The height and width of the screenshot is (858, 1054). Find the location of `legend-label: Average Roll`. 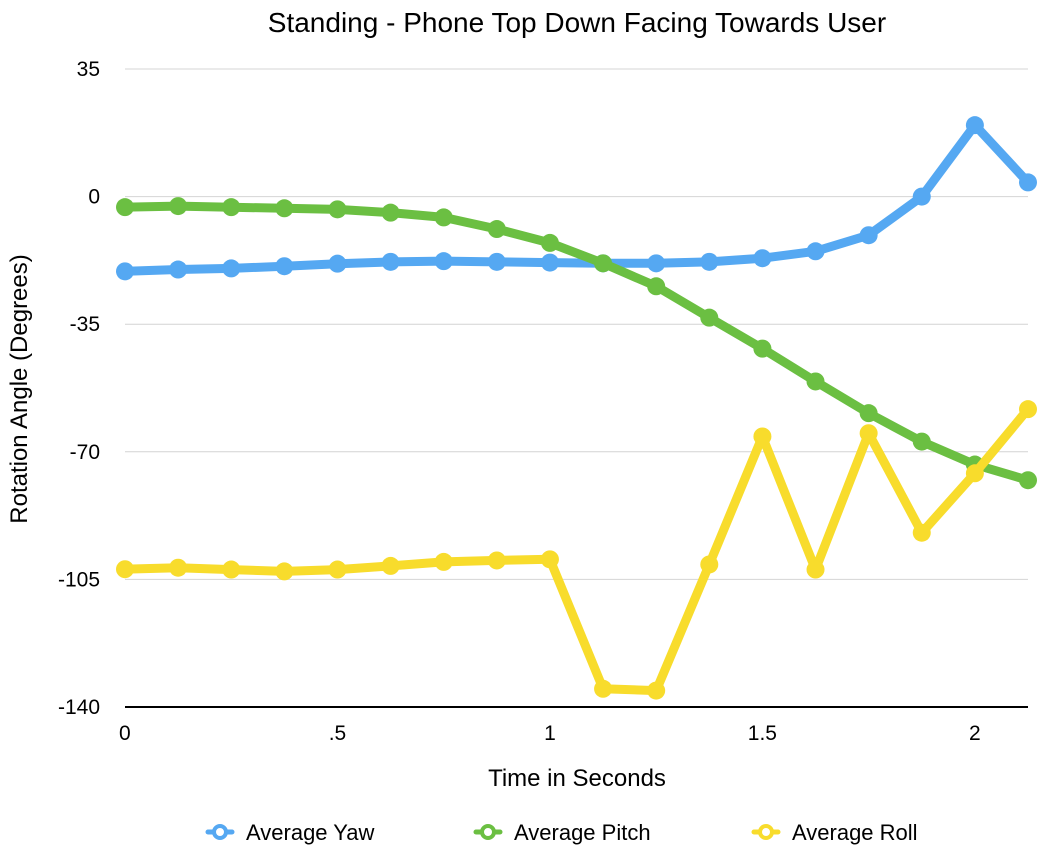

legend-label: Average Roll is located at coordinates (855, 832).